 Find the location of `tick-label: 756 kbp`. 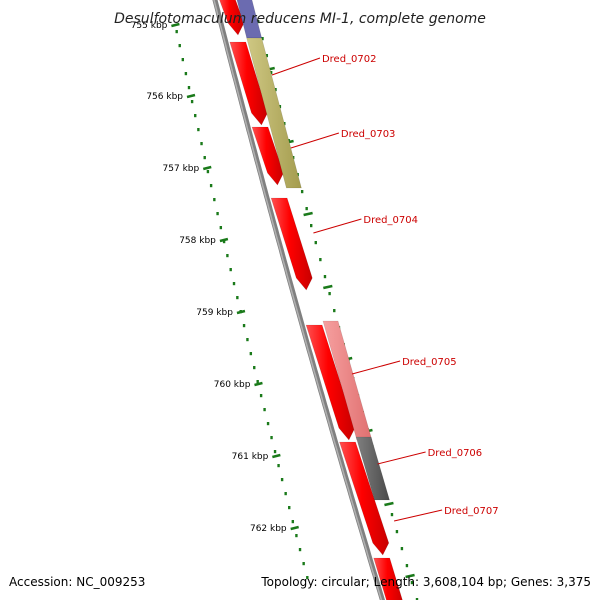

tick-label: 756 kbp is located at coordinates (164, 97).